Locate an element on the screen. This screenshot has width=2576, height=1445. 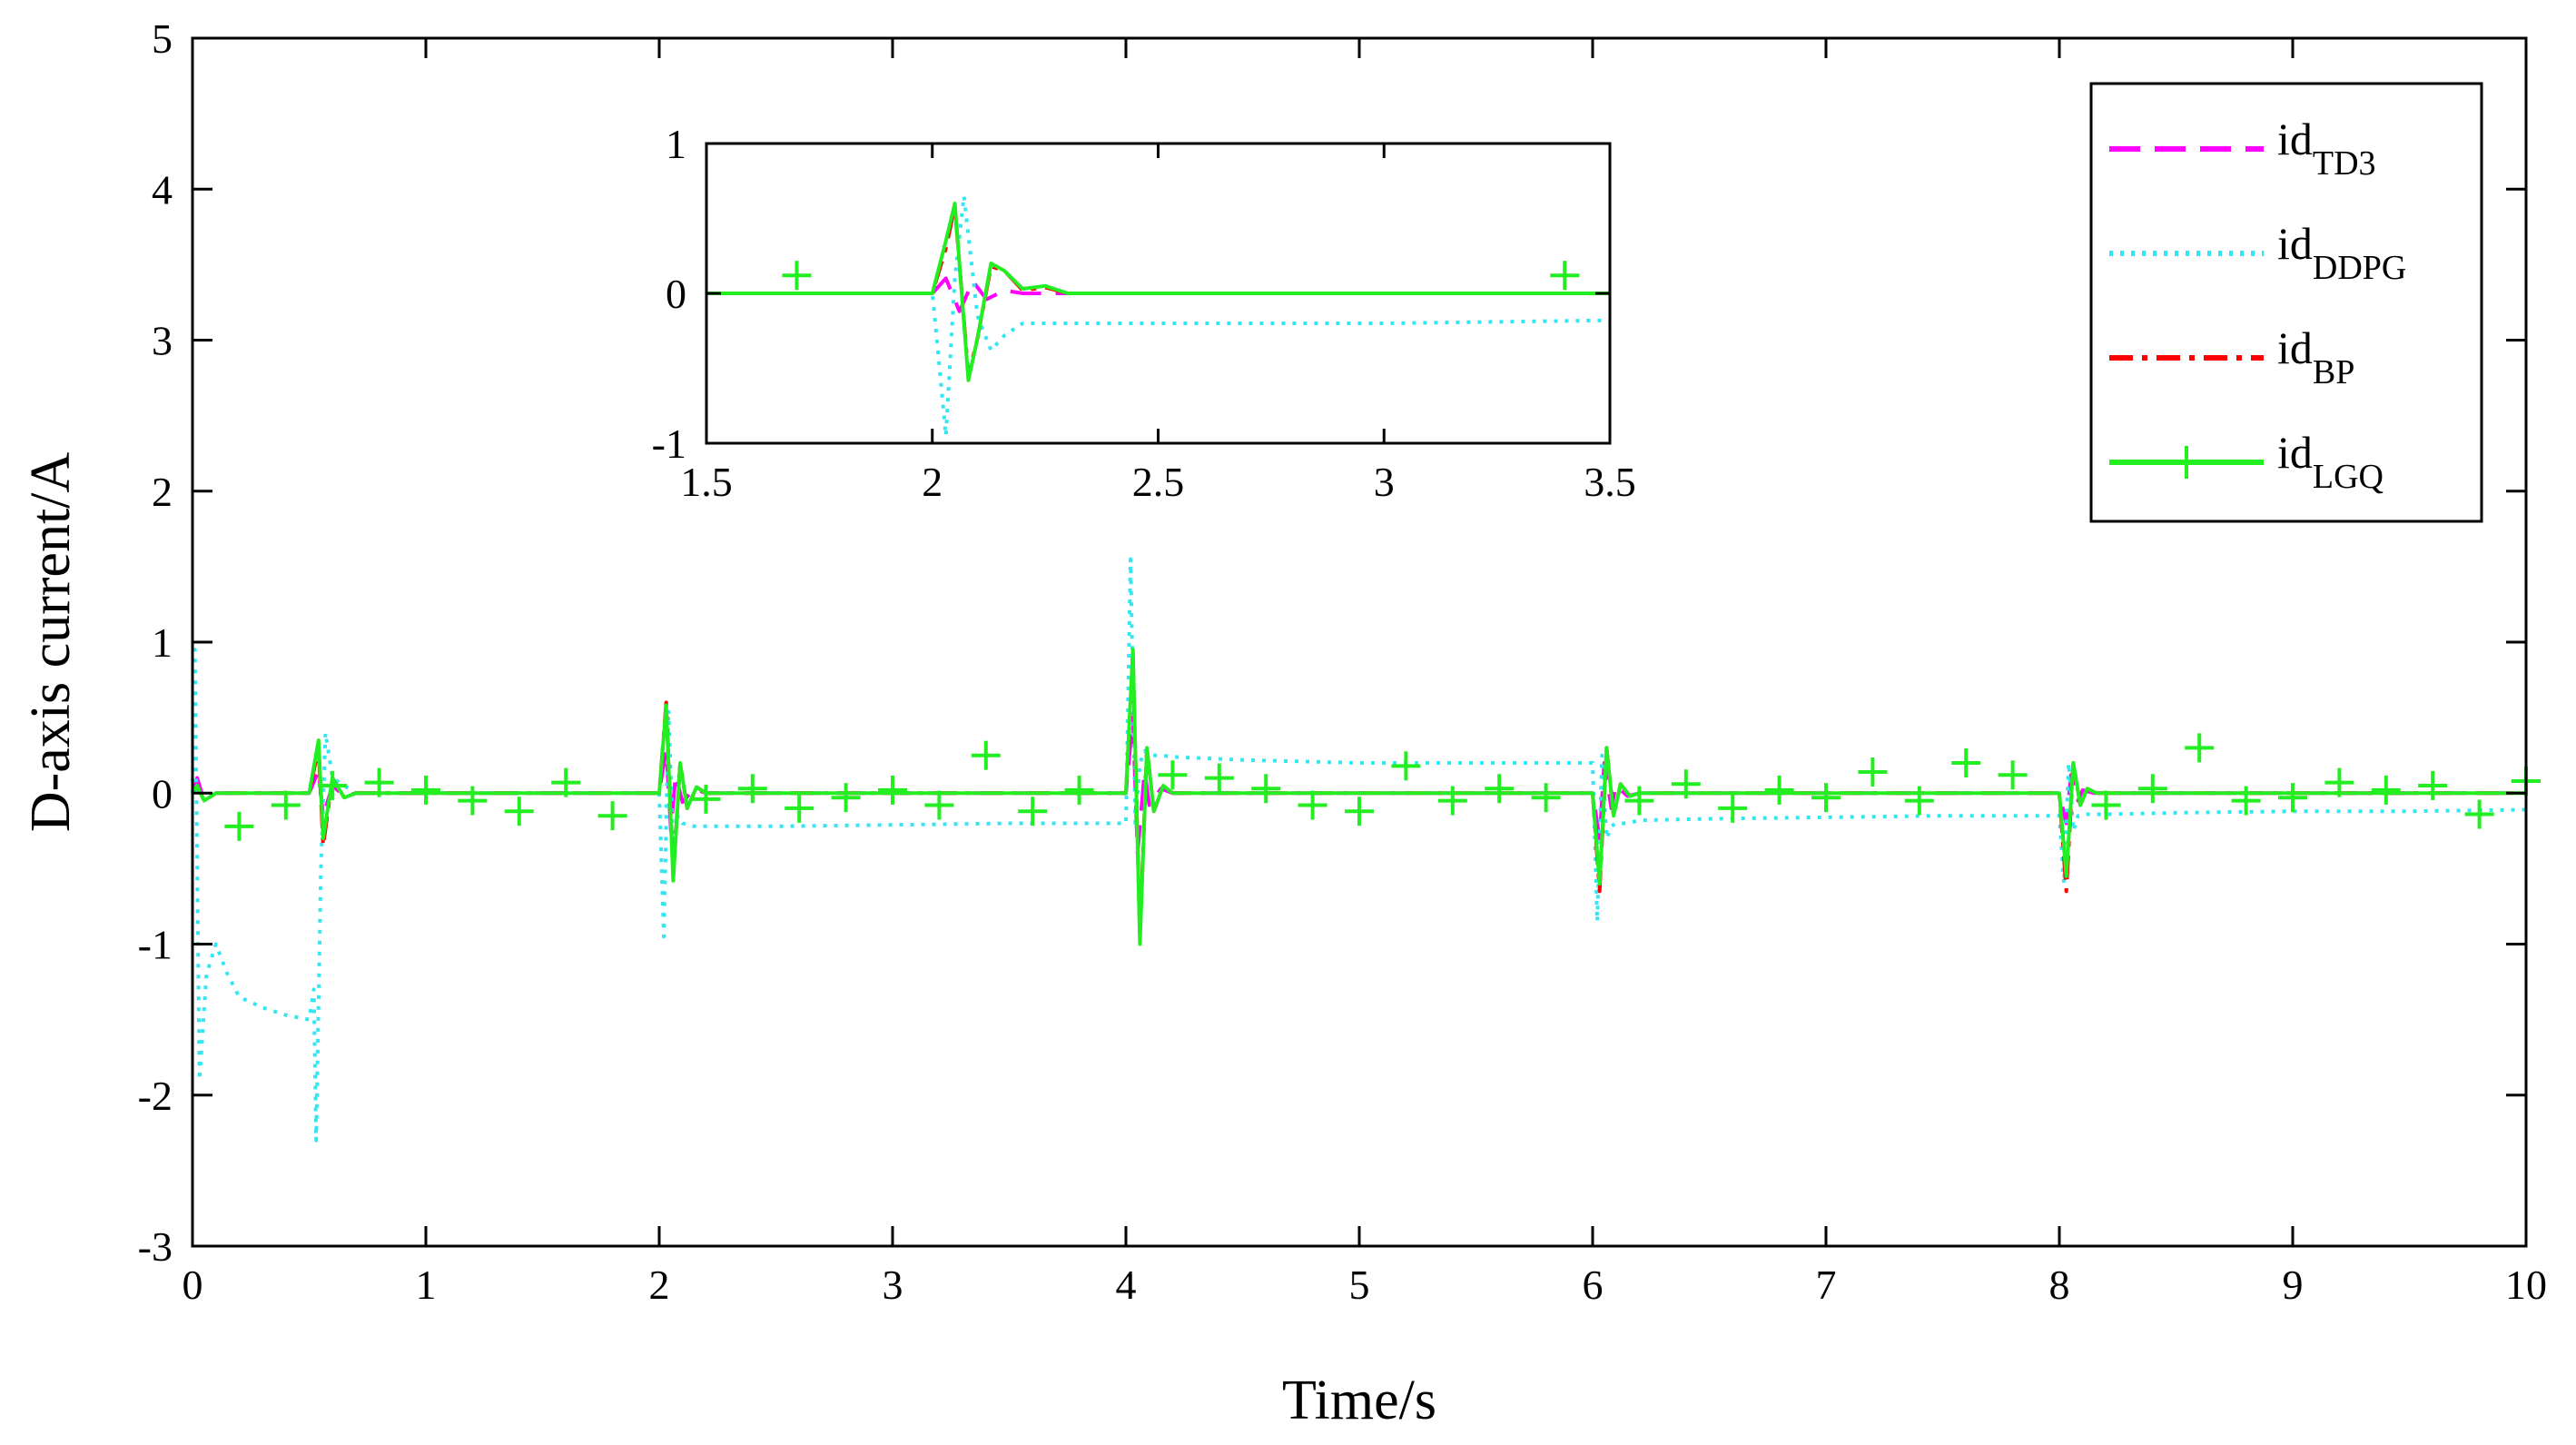
main-x-tick-label: 3 is located at coordinates (893, 1285).